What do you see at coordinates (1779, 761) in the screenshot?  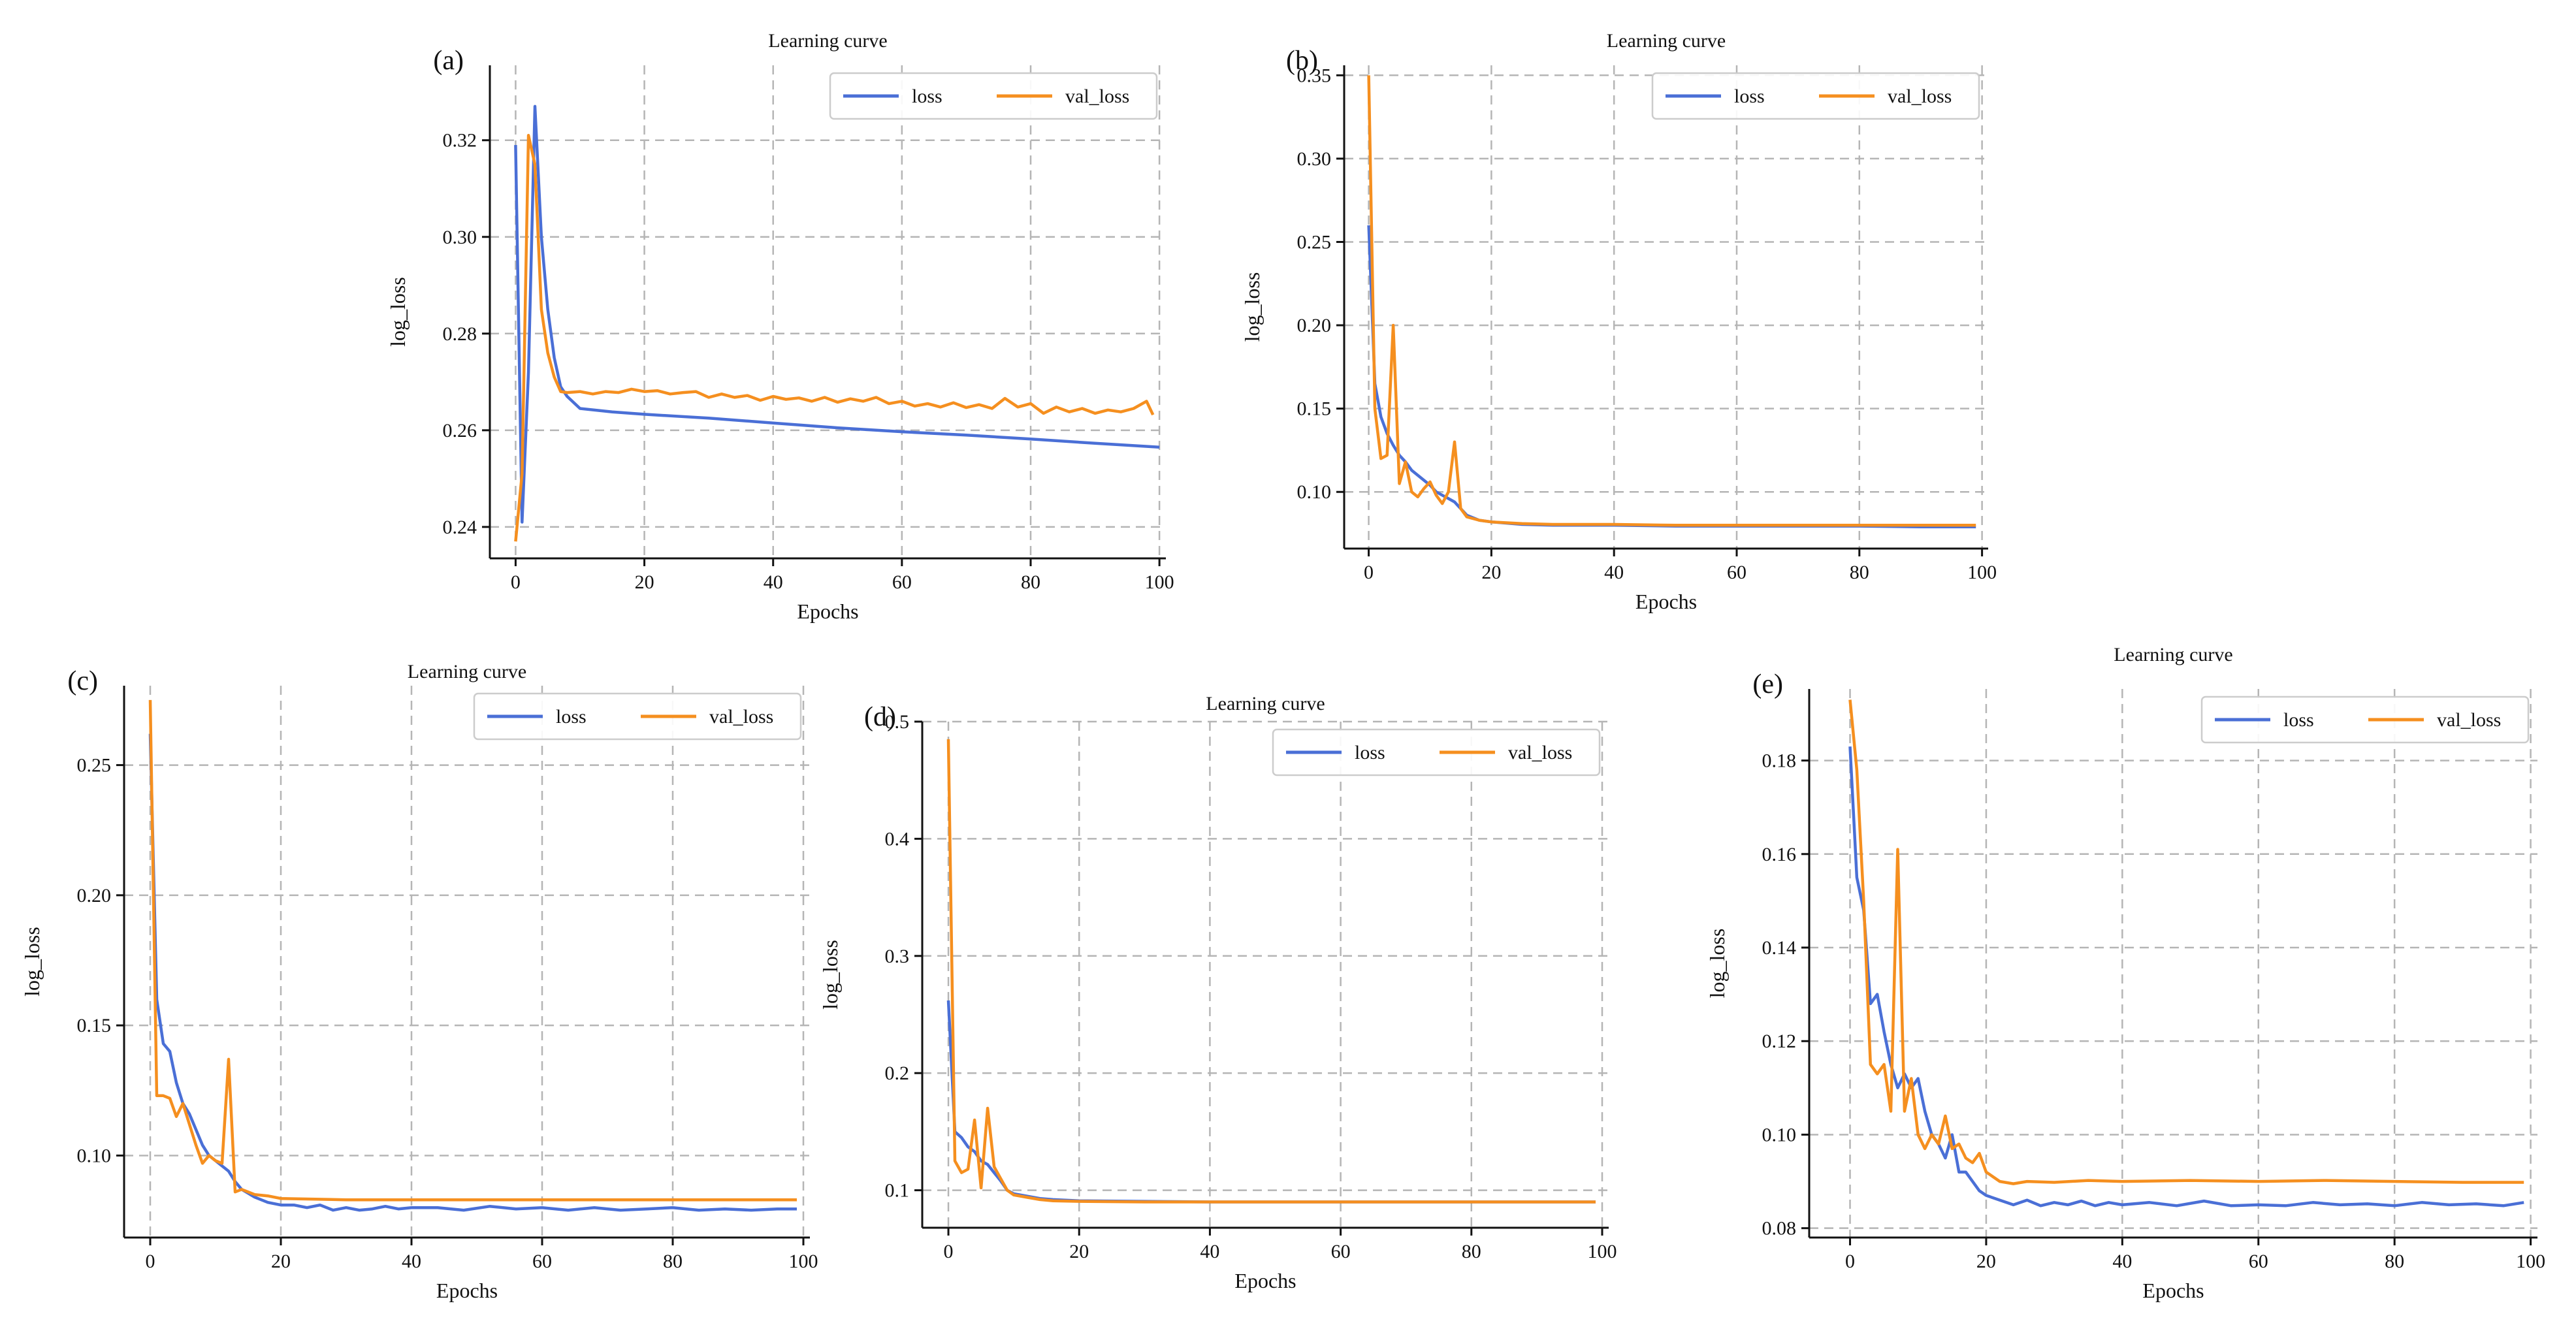 I see `y-tick-label: 0.18` at bounding box center [1779, 761].